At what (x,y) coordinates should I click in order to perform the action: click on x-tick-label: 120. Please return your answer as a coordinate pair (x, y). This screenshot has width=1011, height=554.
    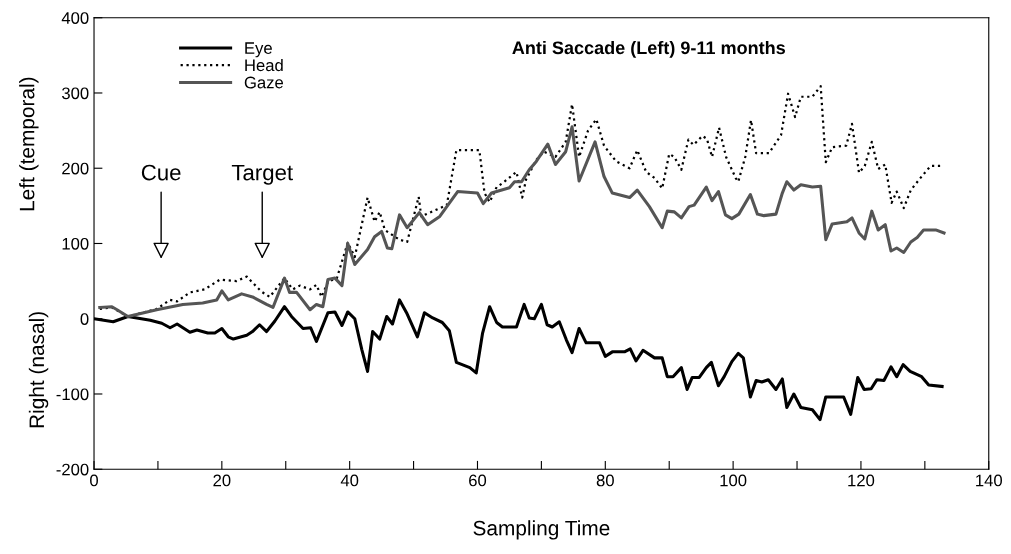
    Looking at the image, I should click on (861, 480).